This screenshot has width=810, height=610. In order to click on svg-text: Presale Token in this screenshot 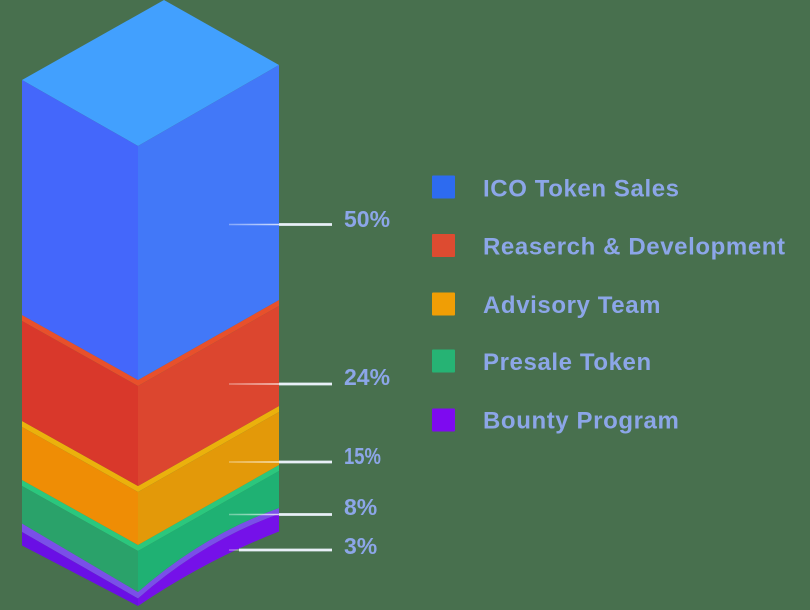, I will do `click(567, 362)`.